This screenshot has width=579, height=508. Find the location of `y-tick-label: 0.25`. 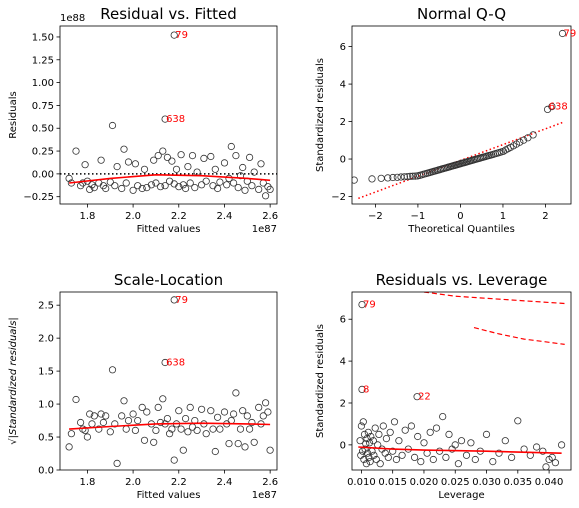

y-tick-label: 0.25 is located at coordinates (43, 152).